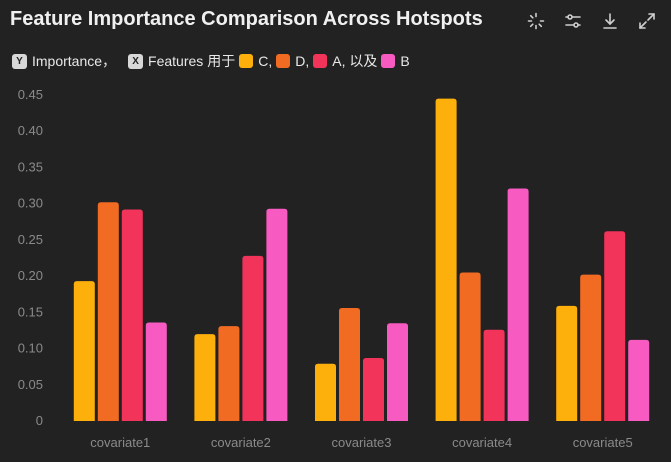 The height and width of the screenshot is (462, 671). Describe the element at coordinates (292, 61) in the screenshot. I see `legend-item-d: D,` at that location.